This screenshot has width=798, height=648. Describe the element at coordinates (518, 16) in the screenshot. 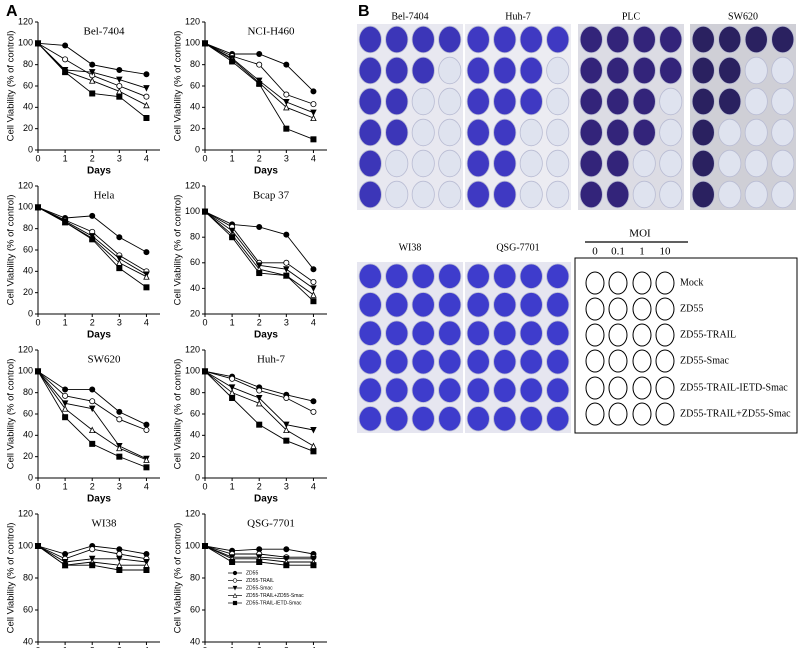

I see `plate-label: Huh-7` at that location.